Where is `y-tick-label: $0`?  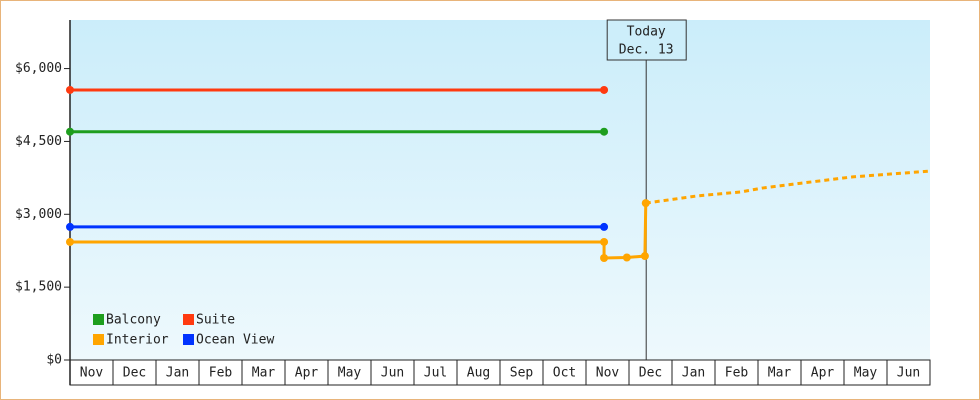 y-tick-label: $0 is located at coordinates (54, 360).